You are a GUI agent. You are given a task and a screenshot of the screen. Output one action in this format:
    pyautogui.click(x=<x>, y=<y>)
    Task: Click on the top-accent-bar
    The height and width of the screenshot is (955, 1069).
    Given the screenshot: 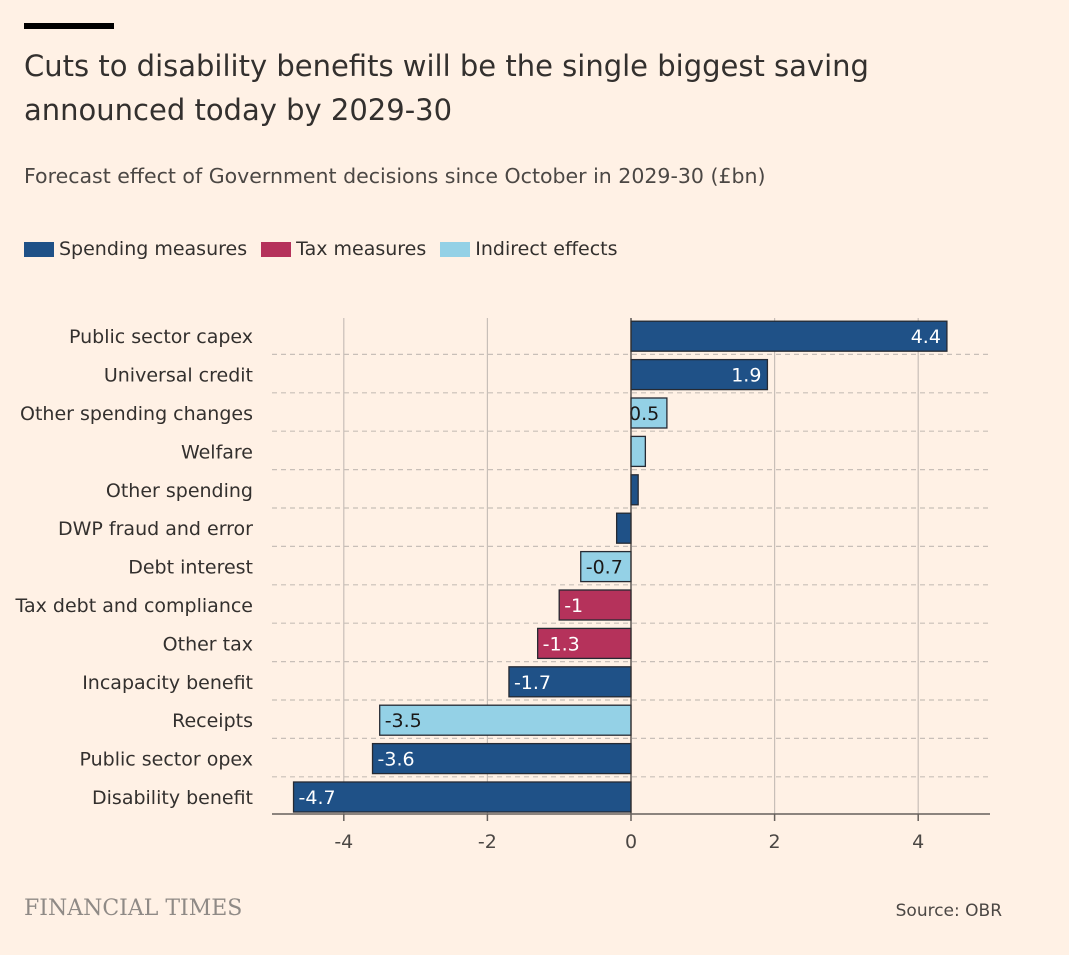 What is the action you would take?
    pyautogui.click(x=69, y=26)
    